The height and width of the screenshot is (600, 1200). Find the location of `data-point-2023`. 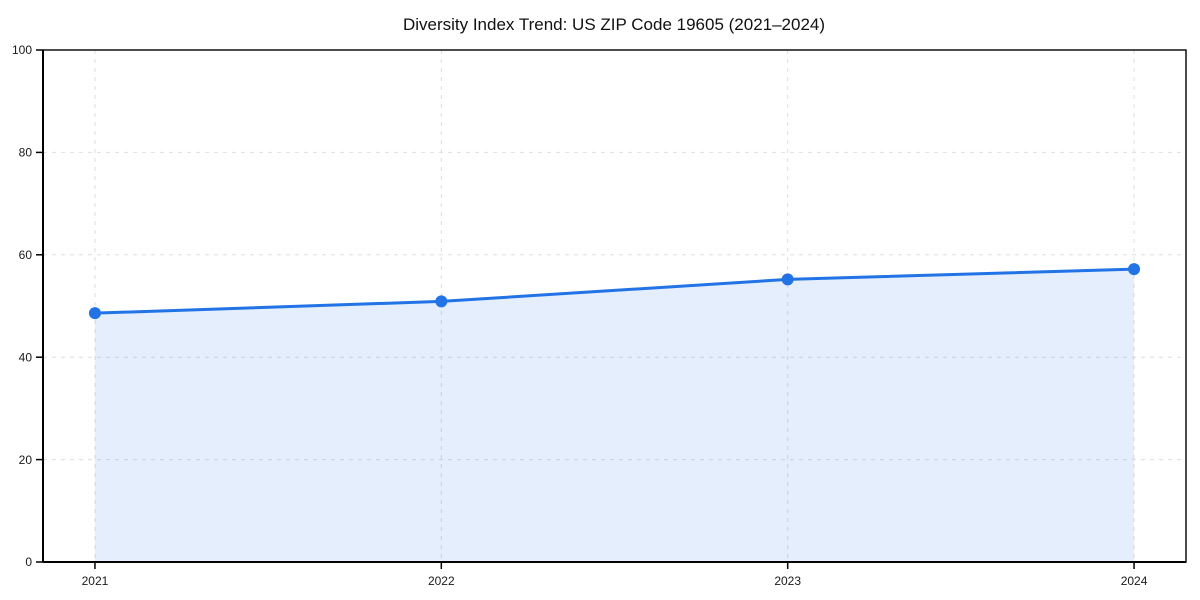

data-point-2023 is located at coordinates (787, 279).